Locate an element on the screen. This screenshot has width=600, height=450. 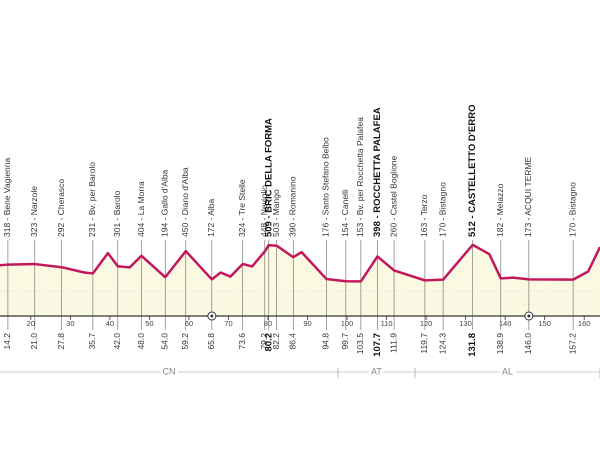
km-label: 54.0 is located at coordinates (164, 341).